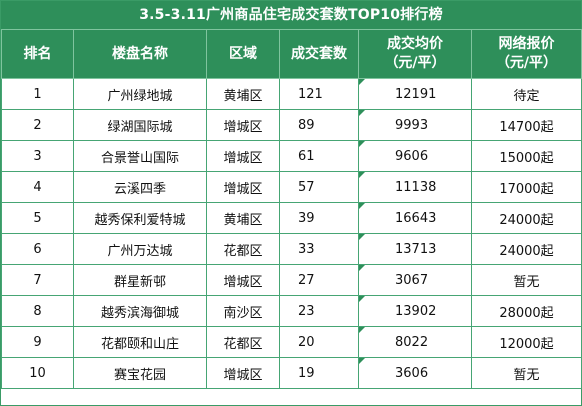 The height and width of the screenshot is (406, 582). Describe the element at coordinates (319, 218) in the screenshot. I see `cell-count: 39` at that location.